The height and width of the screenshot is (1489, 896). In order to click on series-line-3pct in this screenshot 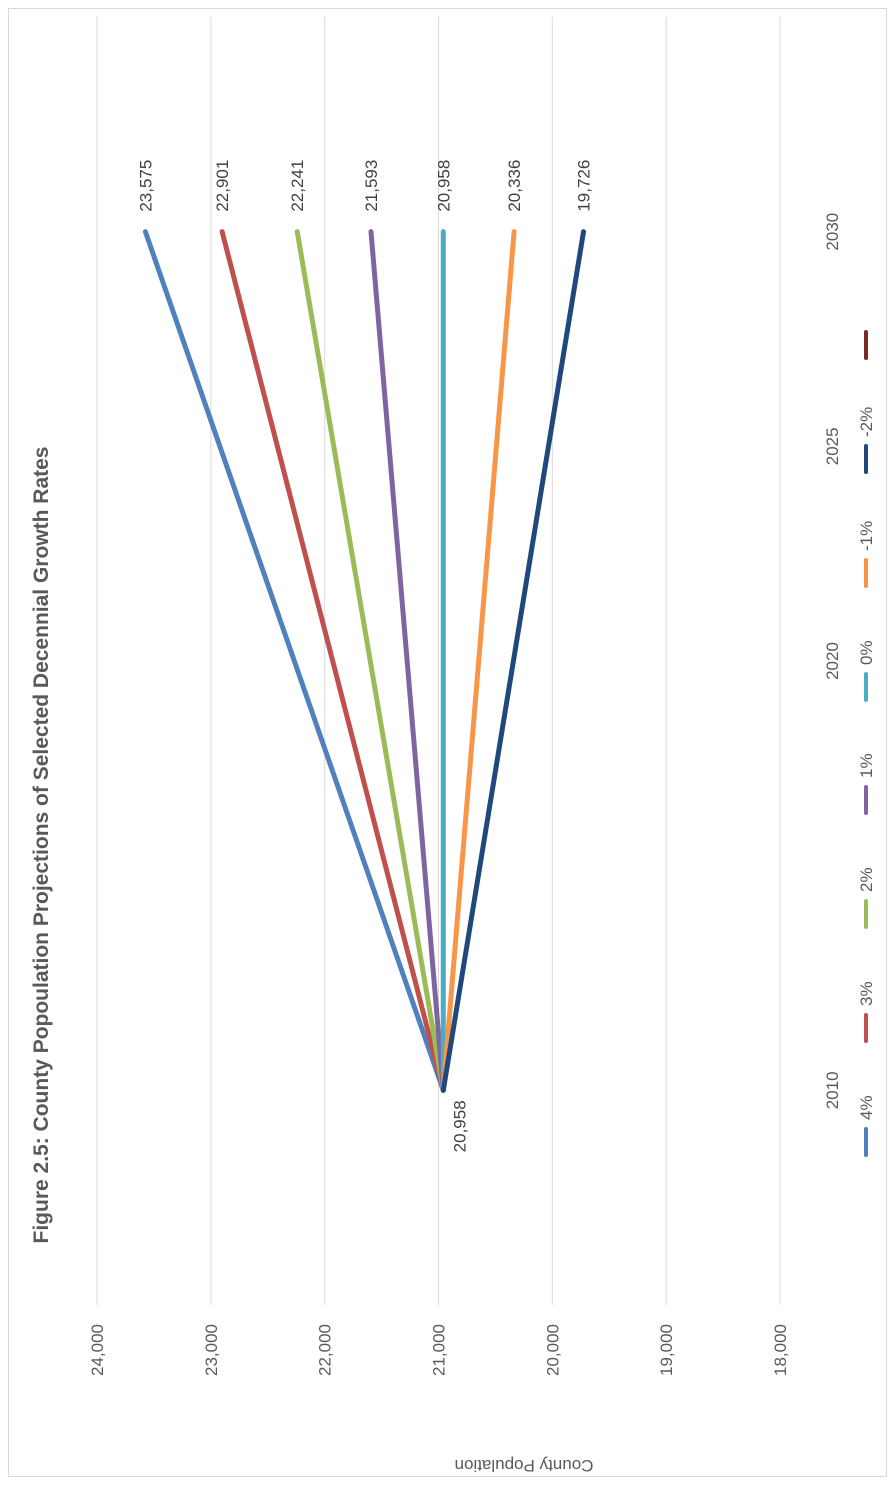, I will do `click(332, 661)`.